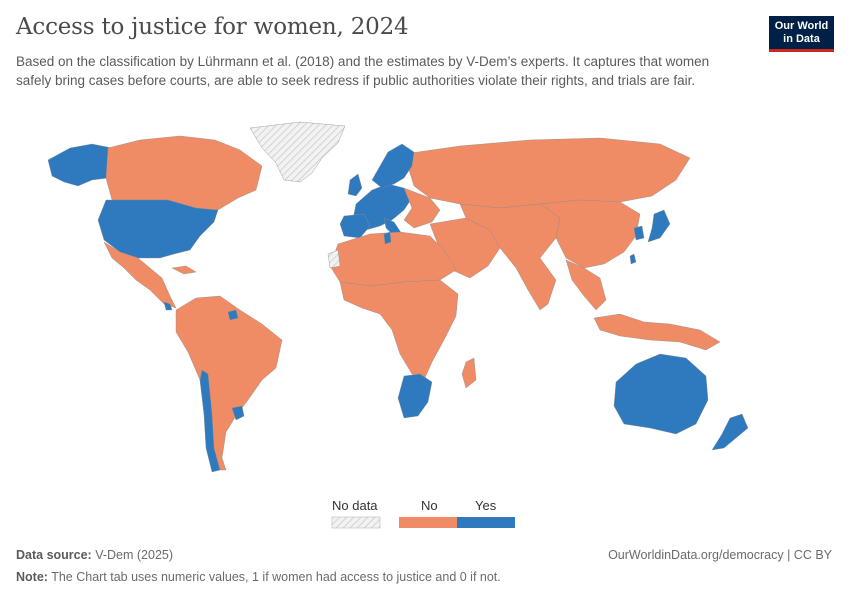 The image size is (850, 600). I want to click on region-iberia, so click(355, 226).